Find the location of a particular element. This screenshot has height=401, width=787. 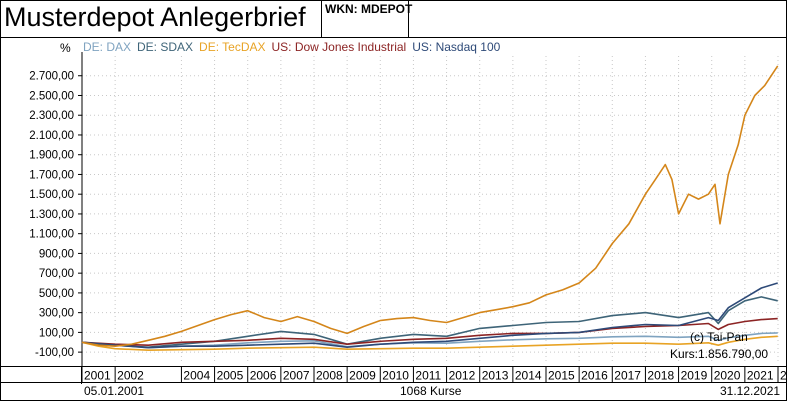

y-tick-label: 2.500,00 is located at coordinates (51, 96).